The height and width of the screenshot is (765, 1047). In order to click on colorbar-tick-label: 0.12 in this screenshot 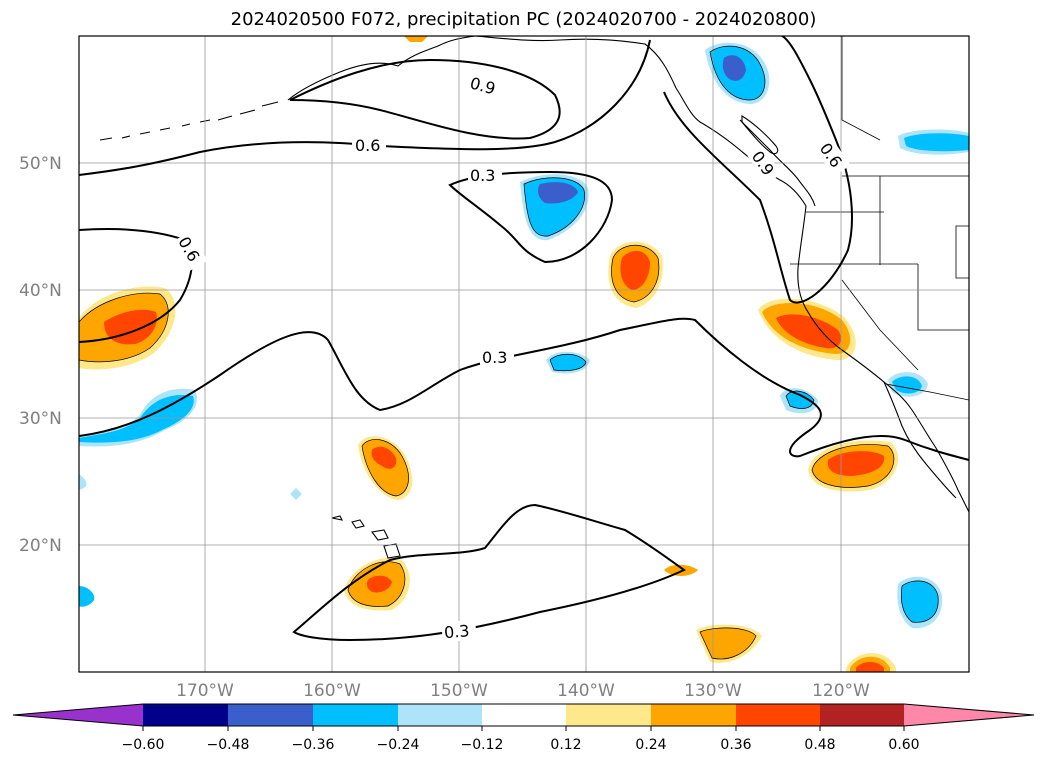, I will do `click(565, 745)`.